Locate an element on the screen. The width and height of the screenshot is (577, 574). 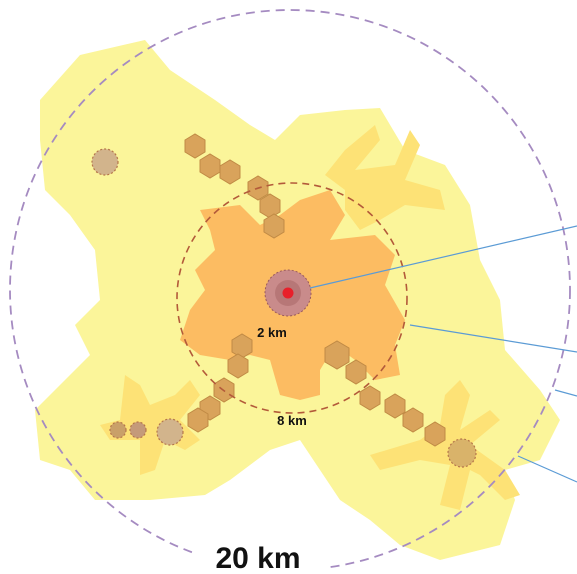
outer-radius-label: 20 km is located at coordinates (257, 558).